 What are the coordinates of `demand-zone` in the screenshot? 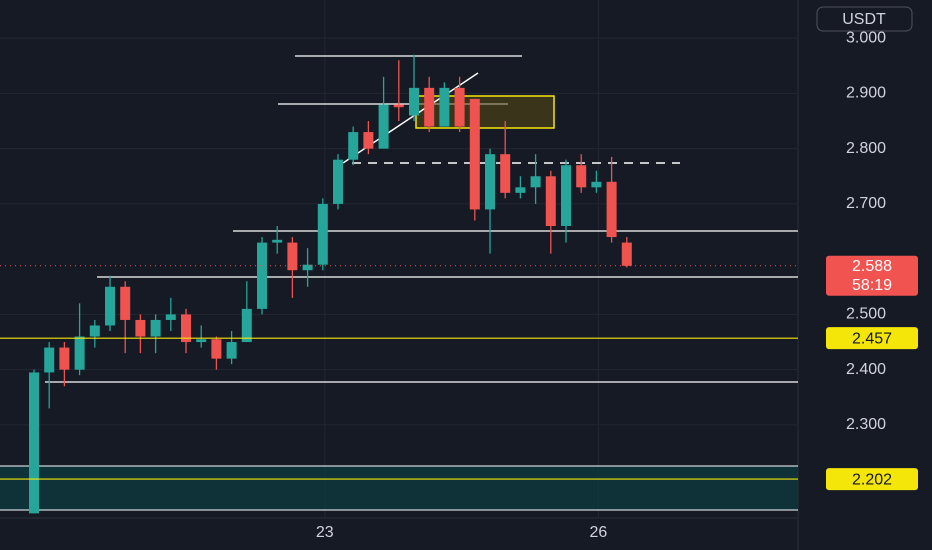 It's located at (399, 488).